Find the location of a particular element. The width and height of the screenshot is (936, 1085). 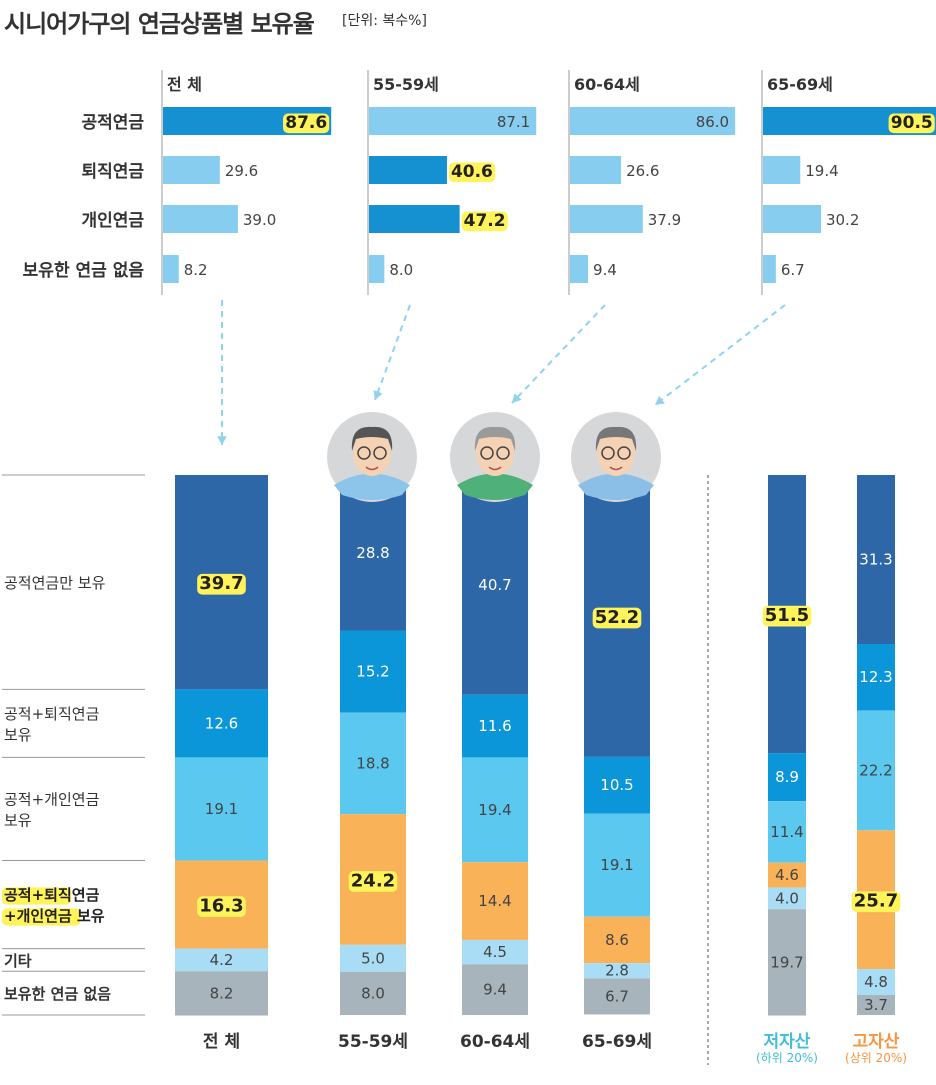

segment-label: 보유한 연금 없음 is located at coordinates (57, 994).